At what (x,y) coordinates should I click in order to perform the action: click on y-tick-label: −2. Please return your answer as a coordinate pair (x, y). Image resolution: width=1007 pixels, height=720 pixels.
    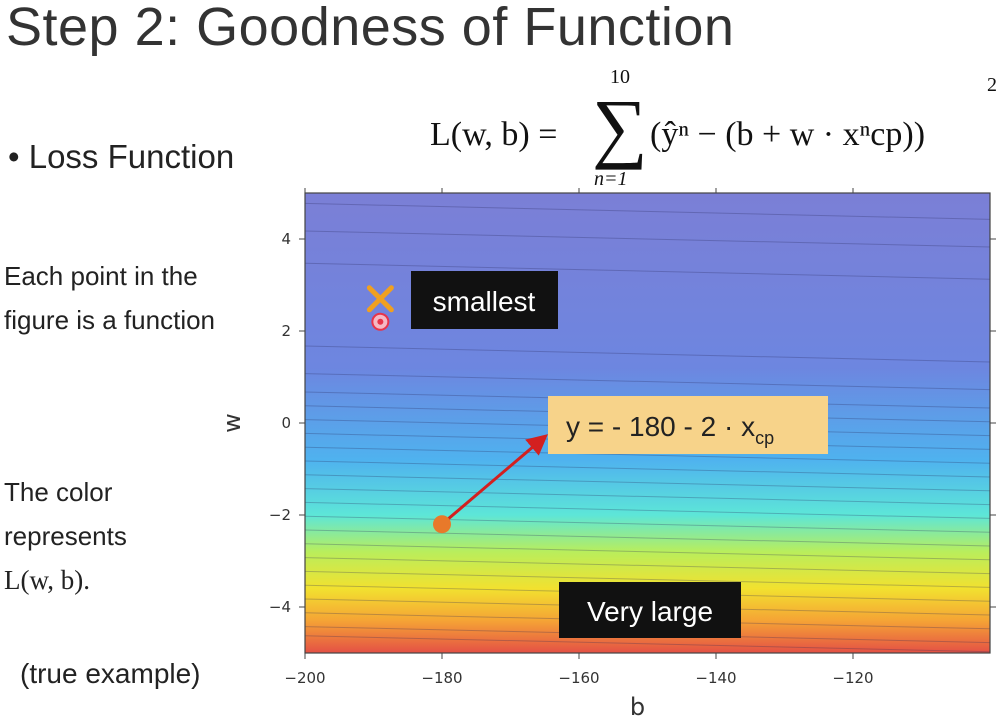
    Looking at the image, I should click on (280, 515).